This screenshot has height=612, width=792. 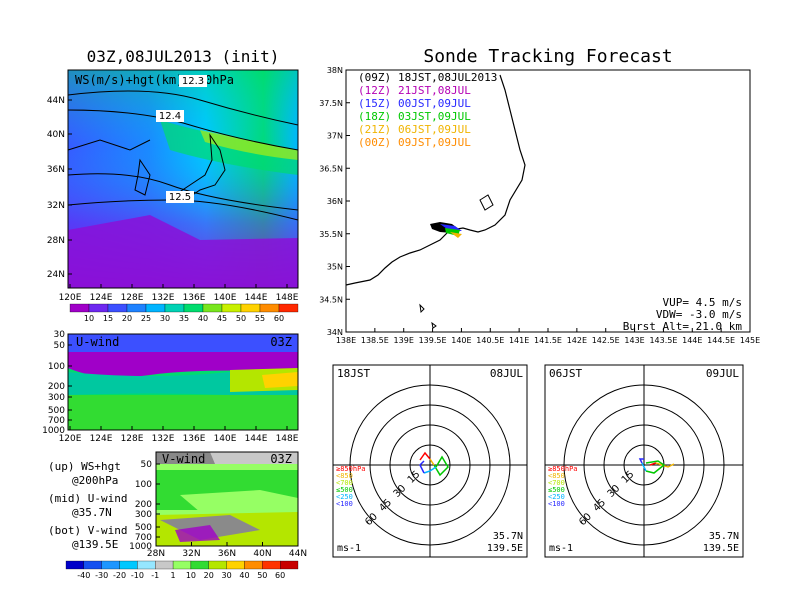 What do you see at coordinates (165, 318) in the screenshot?
I see `ws-colorbar-label: 30` at bounding box center [165, 318].